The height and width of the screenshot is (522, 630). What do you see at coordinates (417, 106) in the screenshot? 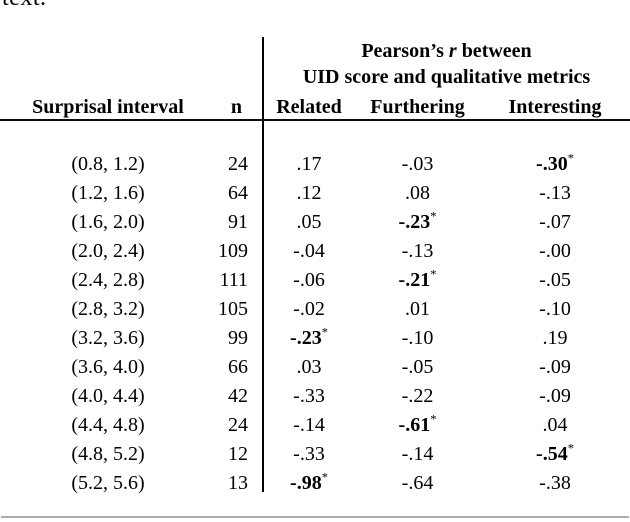
I see `col-header-furthering: Furthering` at bounding box center [417, 106].